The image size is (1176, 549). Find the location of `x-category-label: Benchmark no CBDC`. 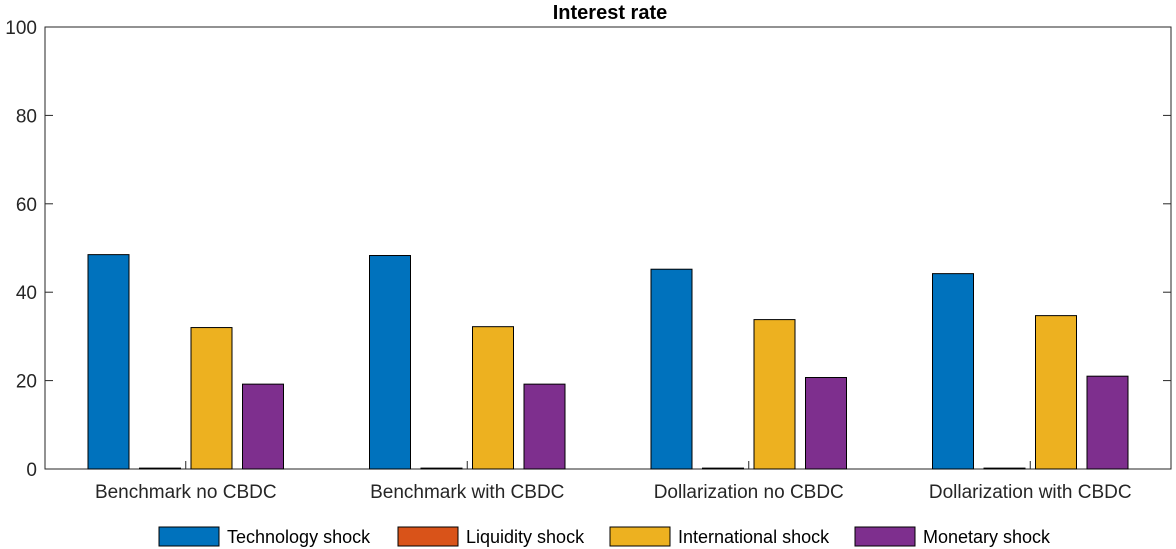

x-category-label: Benchmark no CBDC is located at coordinates (186, 492).